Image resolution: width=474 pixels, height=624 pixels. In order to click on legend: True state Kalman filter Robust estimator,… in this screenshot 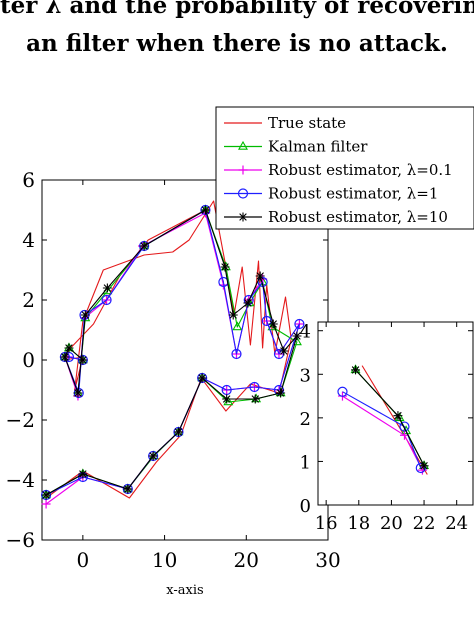, I will do `click(344, 168)`.